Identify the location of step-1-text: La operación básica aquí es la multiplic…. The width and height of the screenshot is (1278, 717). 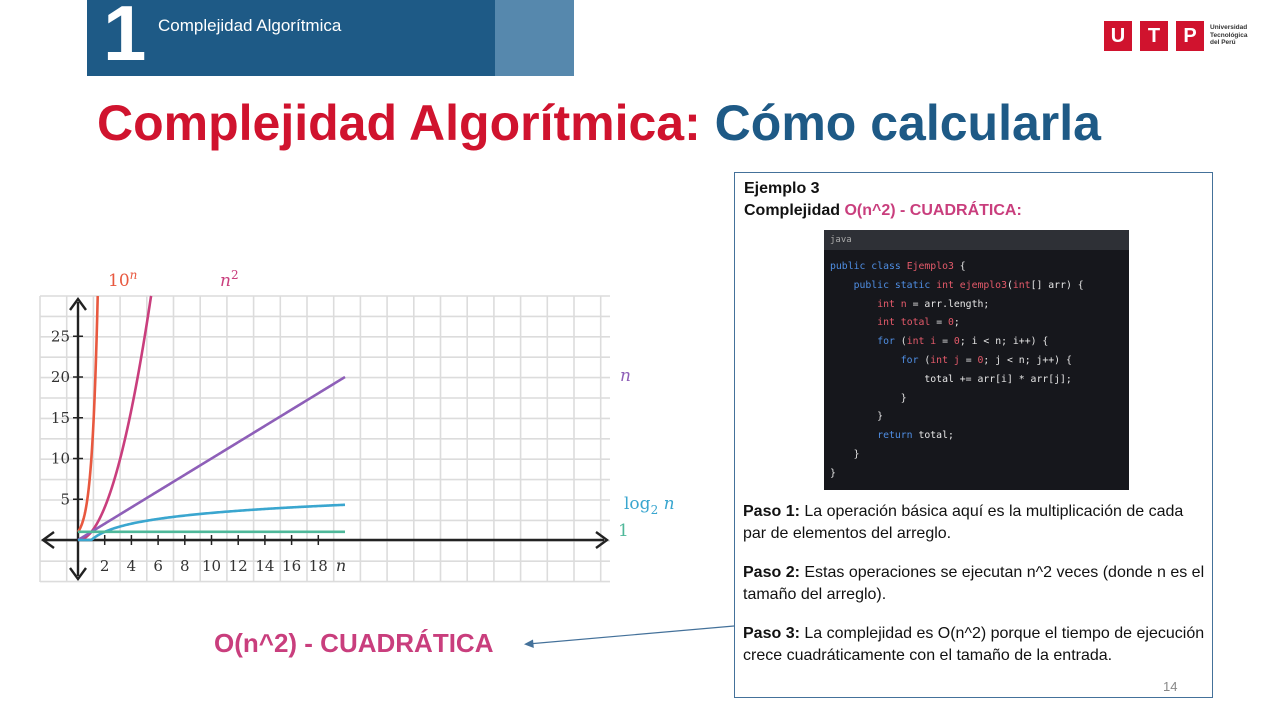
(963, 522).